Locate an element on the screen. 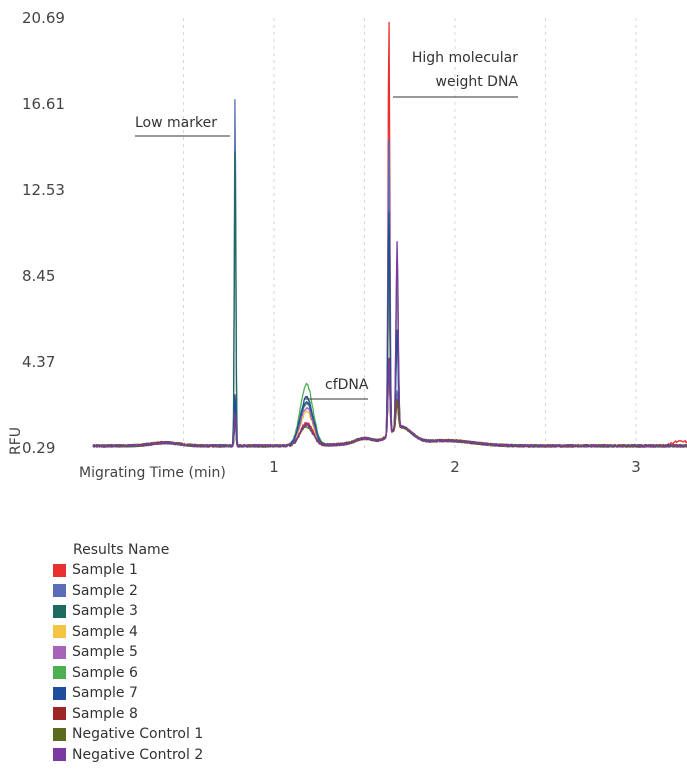 Image resolution: width=687 pixels, height=773 pixels. legend-item: Sample 2 is located at coordinates (128, 591).